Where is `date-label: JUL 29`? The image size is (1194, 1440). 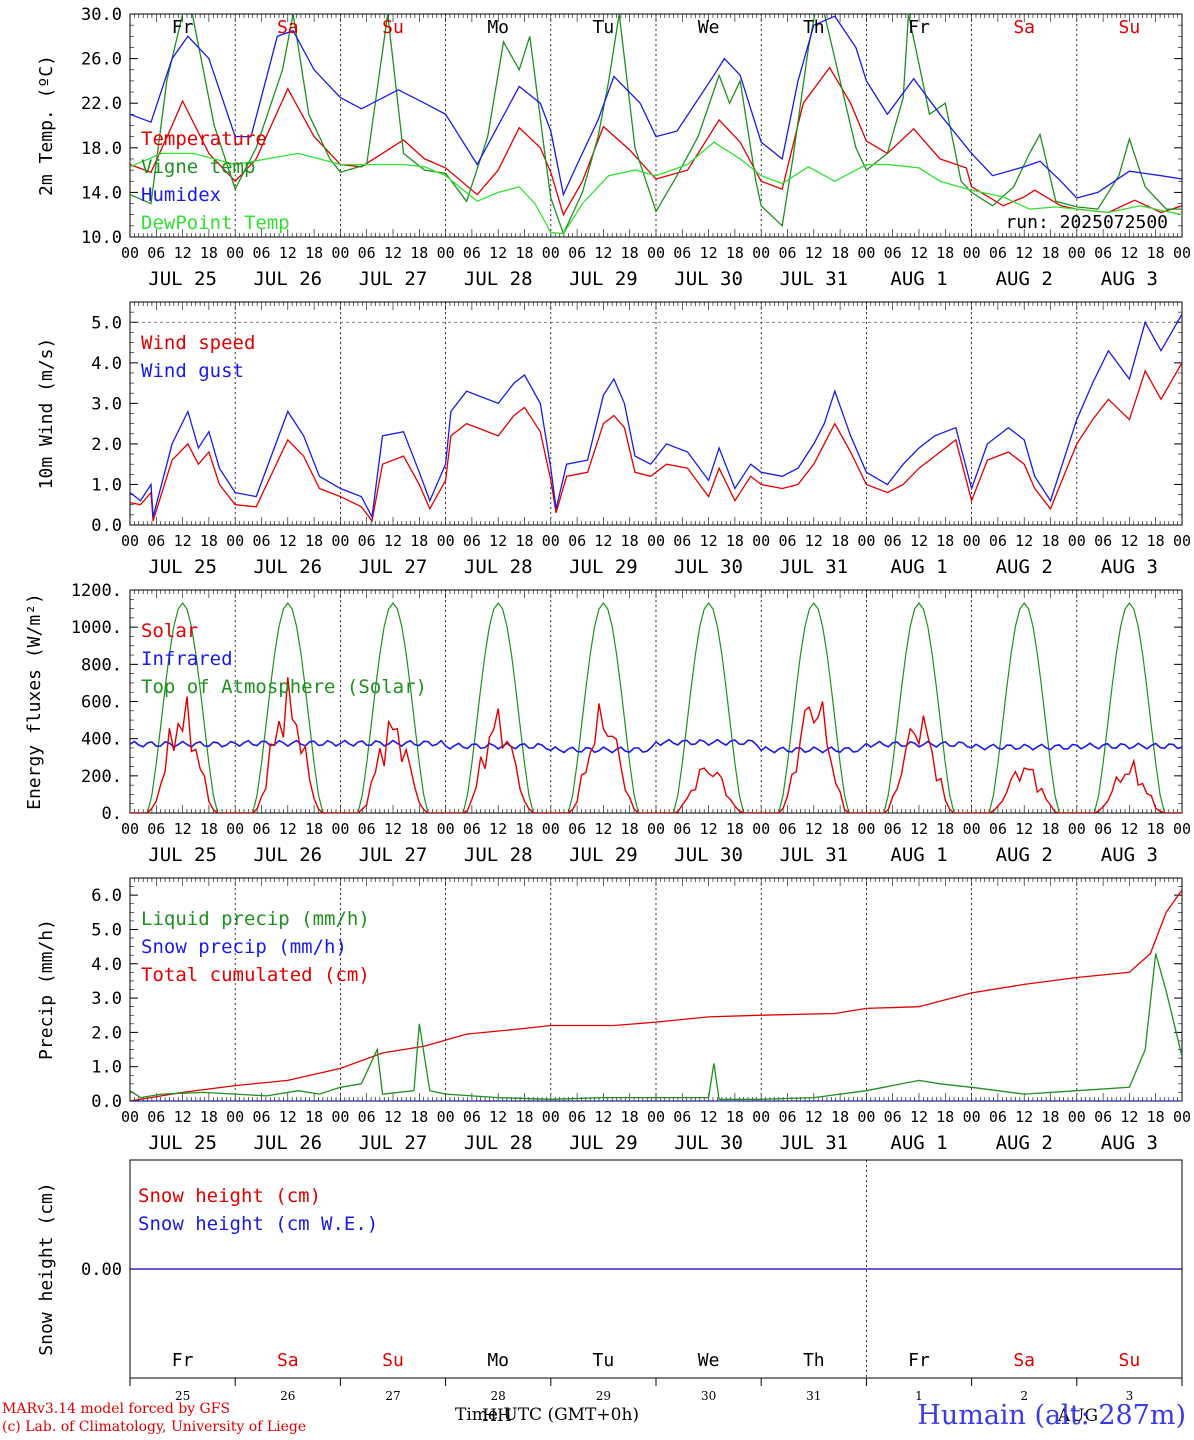 date-label: JUL 29 is located at coordinates (603, 567).